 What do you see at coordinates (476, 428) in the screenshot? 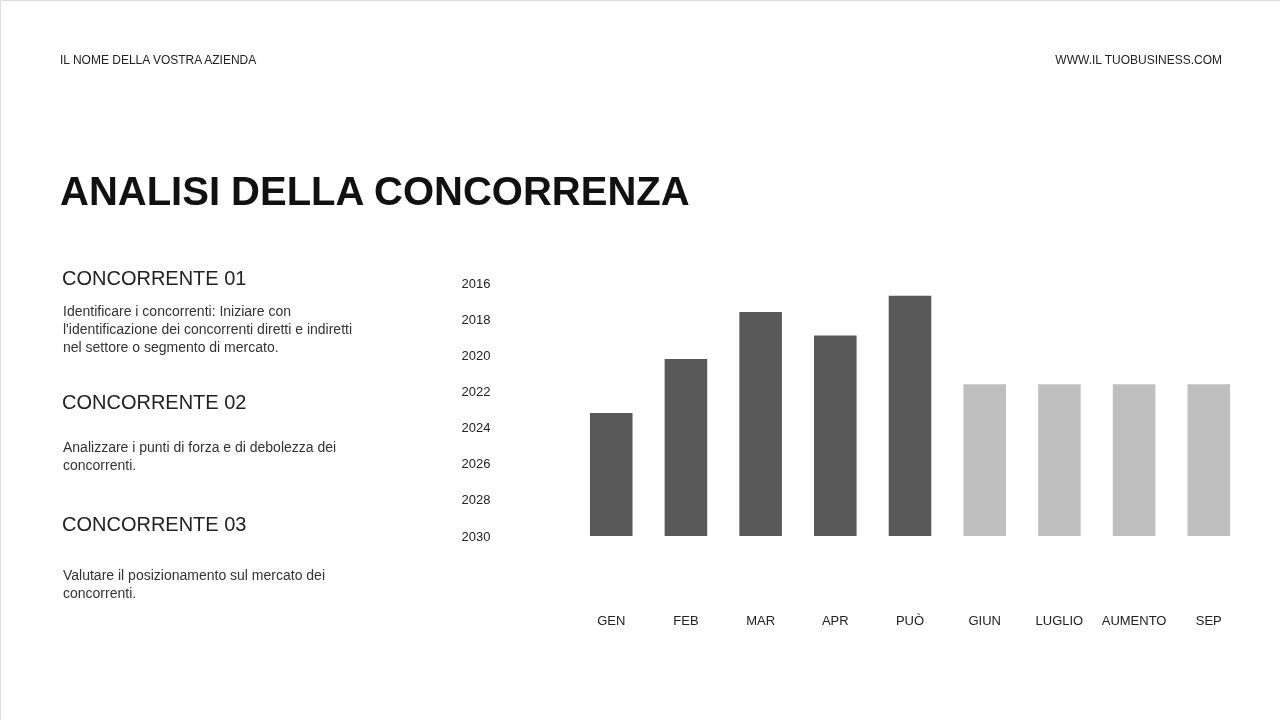
I see `y-tick-label: 2024` at bounding box center [476, 428].